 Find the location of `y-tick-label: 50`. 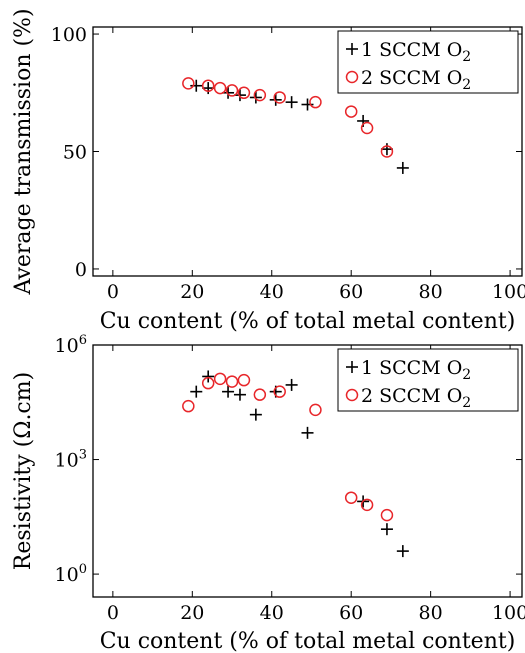

y-tick-label: 50 is located at coordinates (75, 153).